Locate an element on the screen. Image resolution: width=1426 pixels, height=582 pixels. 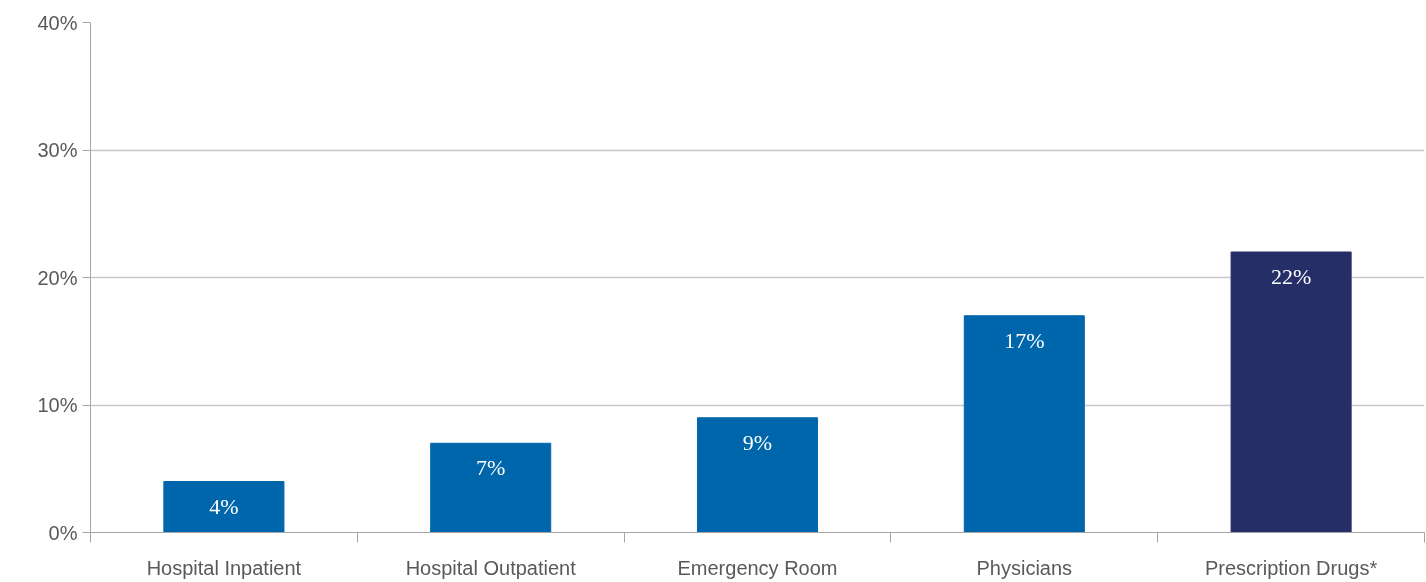
data-label: 9% is located at coordinates (757, 442).